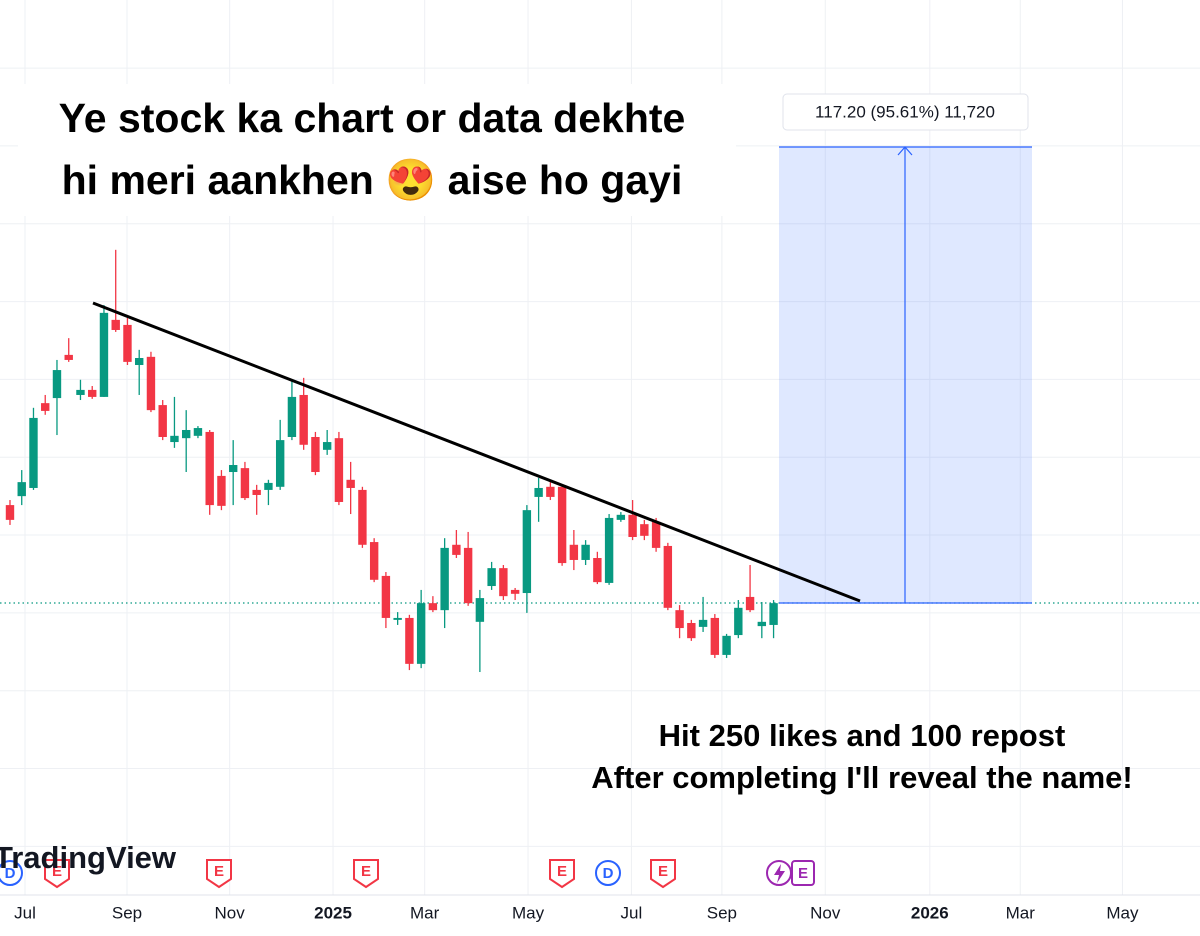  I want to click on measure-label: 117.20 (95.61%) 11,720, so click(905, 111).